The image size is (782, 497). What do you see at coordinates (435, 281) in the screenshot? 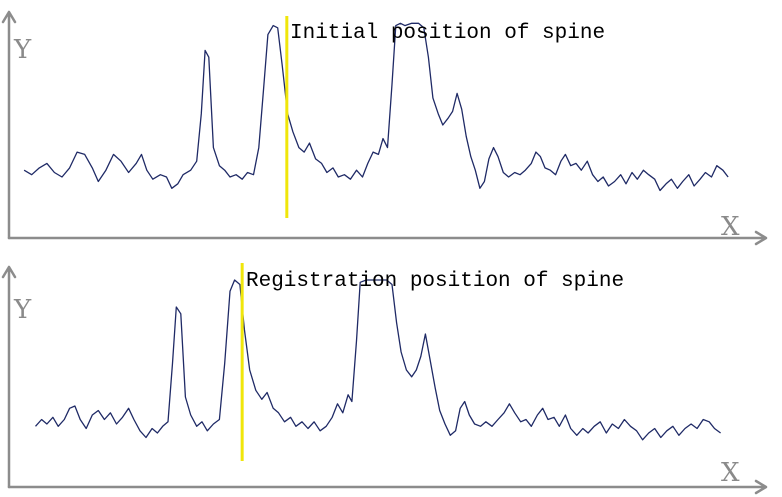
I see `annotation-registration-position: Registration position of spine` at bounding box center [435, 281].